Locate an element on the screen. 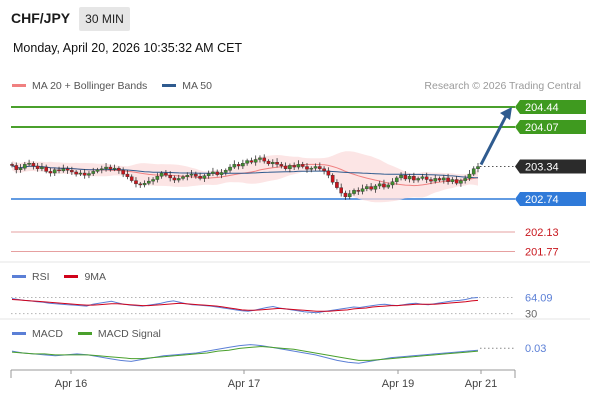  price-label-202.13: 202.13 is located at coordinates (542, 233).